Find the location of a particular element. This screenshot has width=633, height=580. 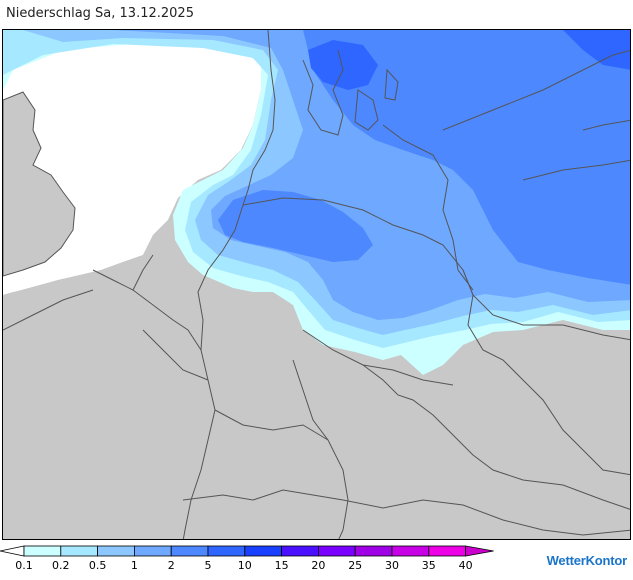

legend-tick-label: 0.1 is located at coordinates (24, 565).